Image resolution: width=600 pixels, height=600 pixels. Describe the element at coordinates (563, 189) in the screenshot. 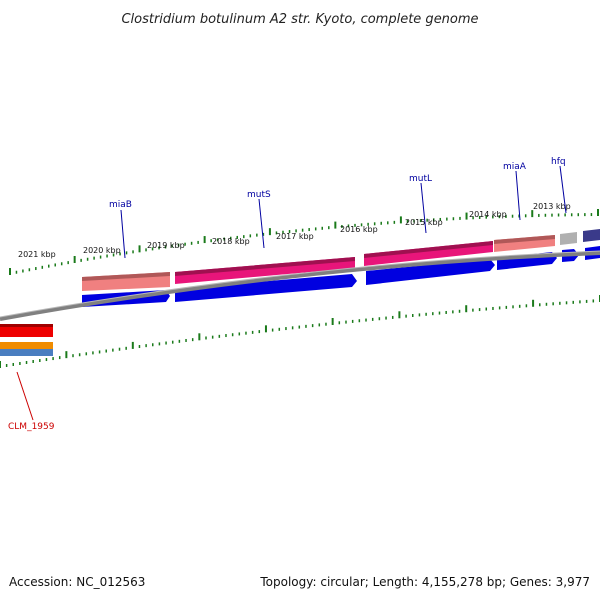

I see `leader-hfq` at that location.